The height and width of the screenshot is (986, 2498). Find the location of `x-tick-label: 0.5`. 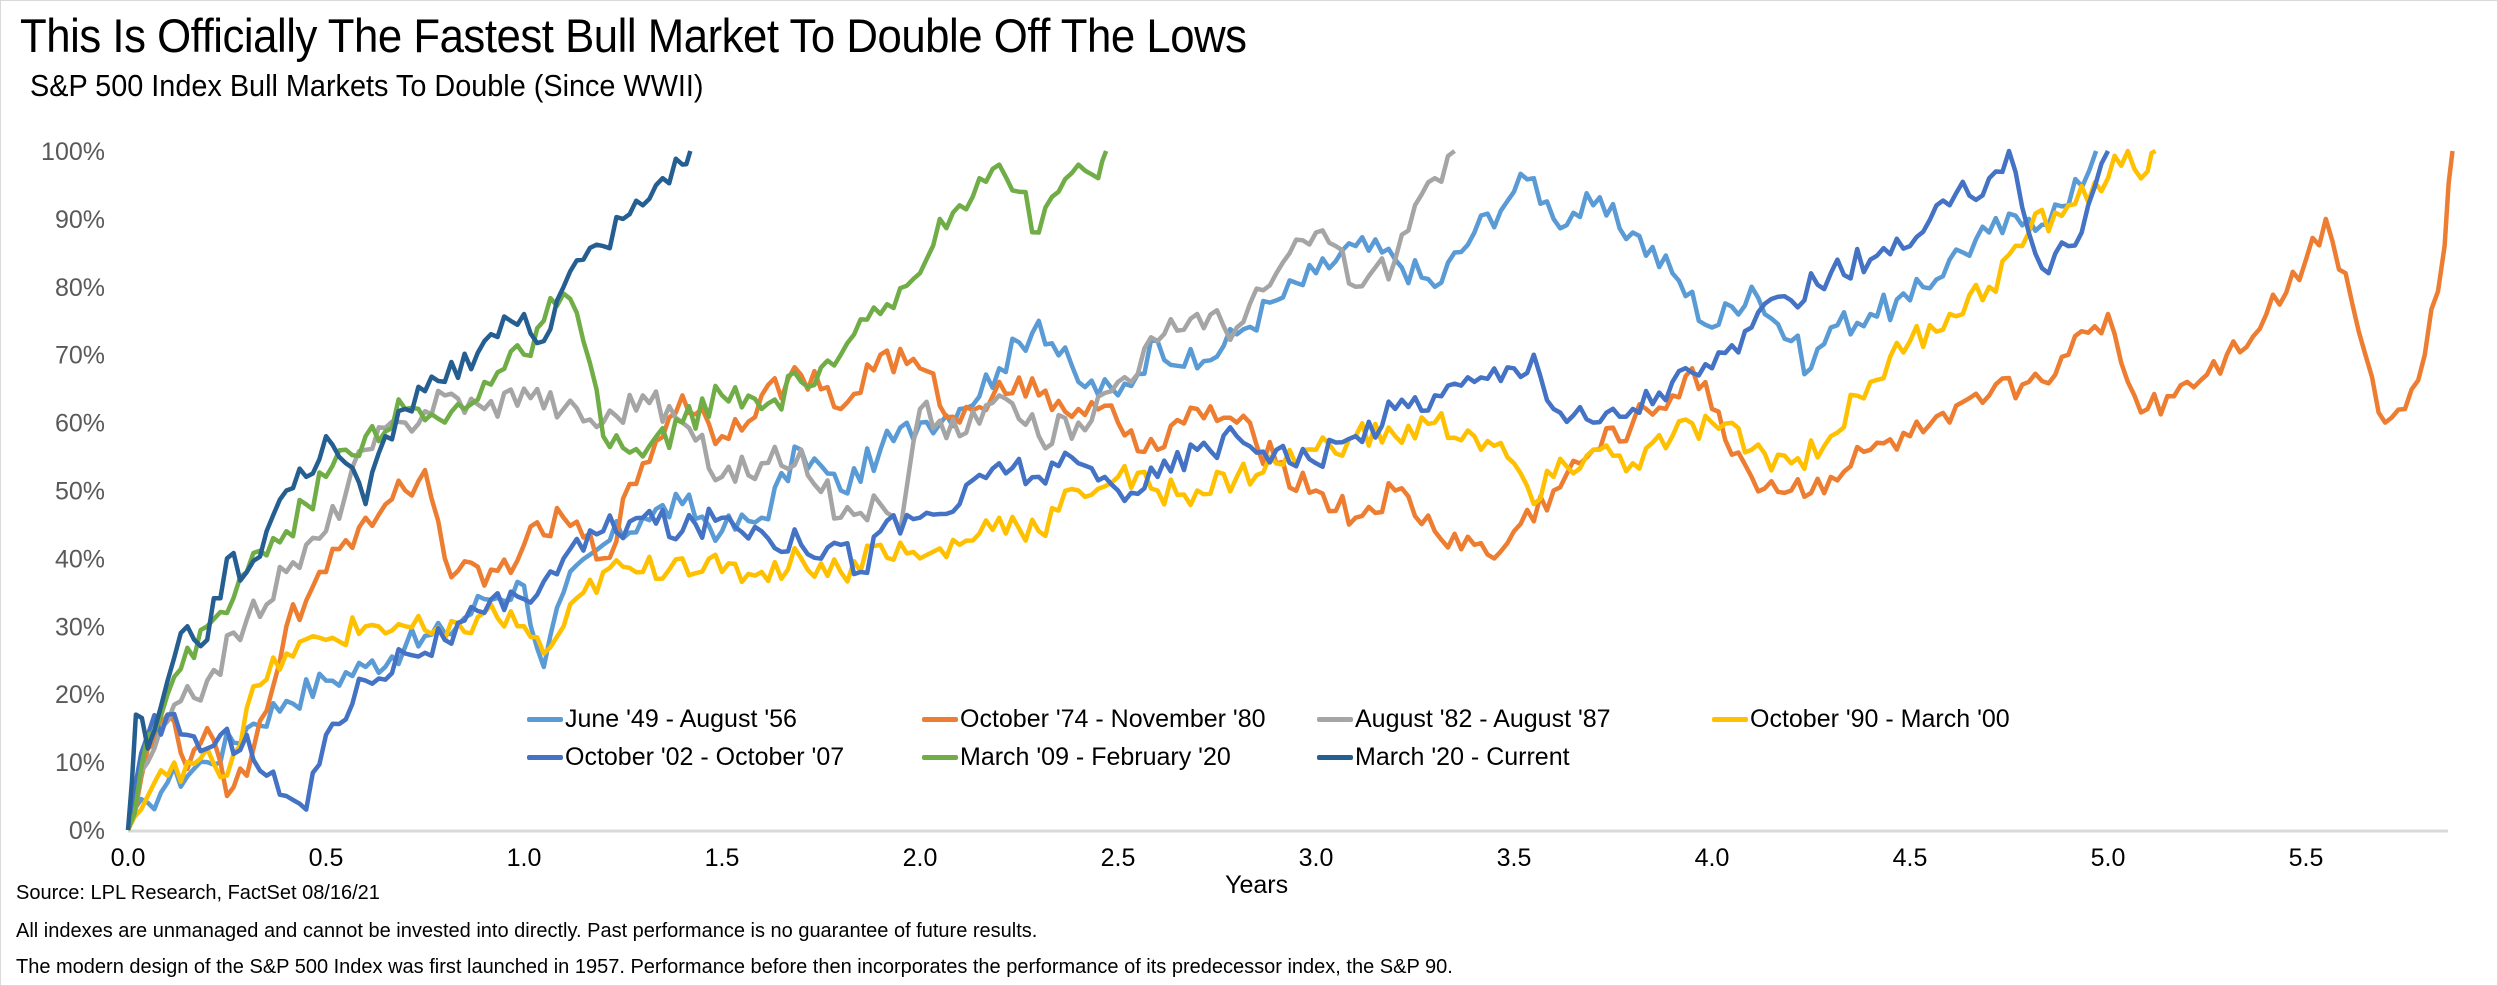

x-tick-label: 0.5 is located at coordinates (326, 858).